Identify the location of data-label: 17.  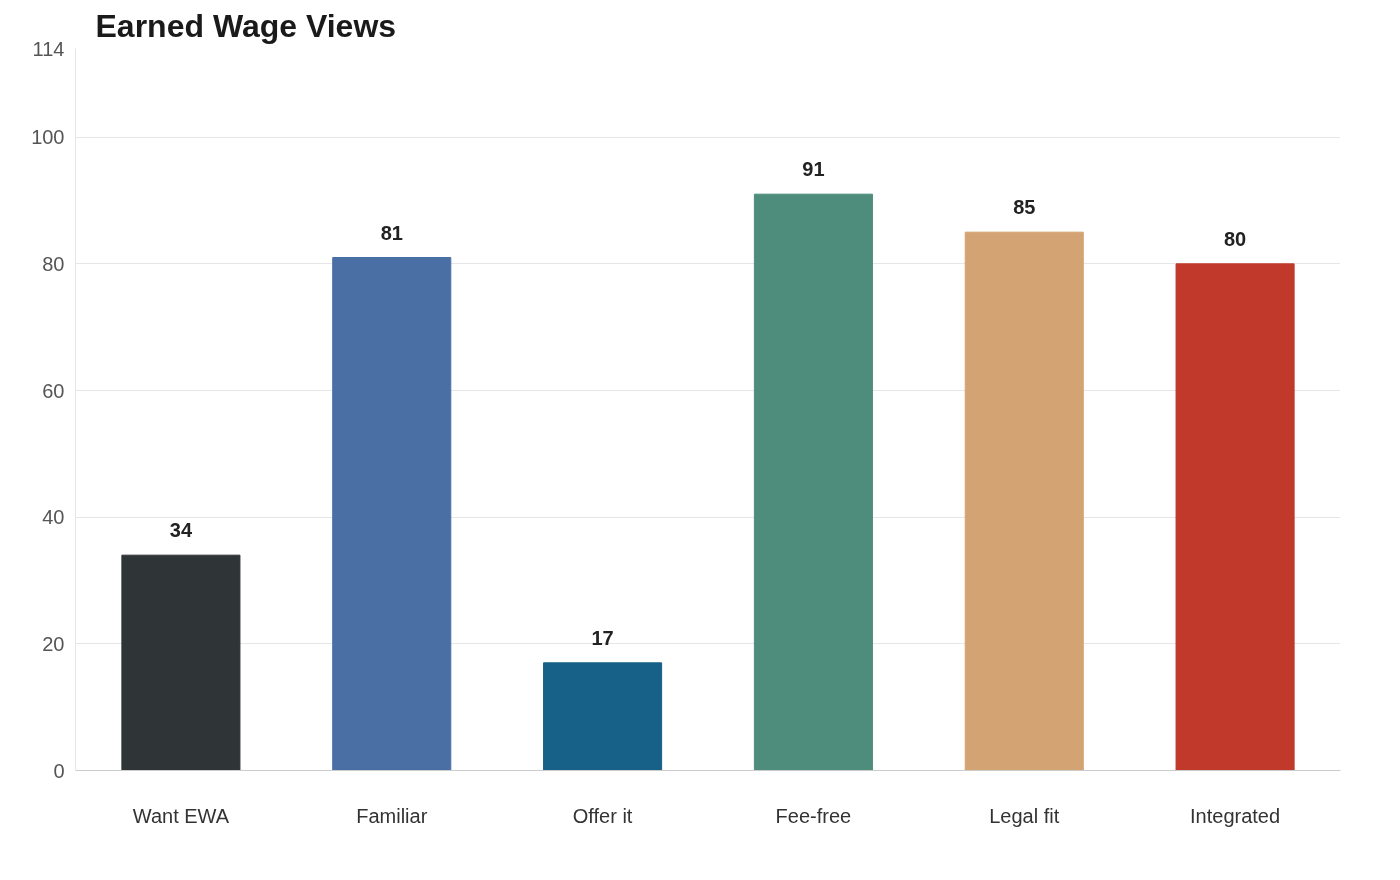
(602, 637).